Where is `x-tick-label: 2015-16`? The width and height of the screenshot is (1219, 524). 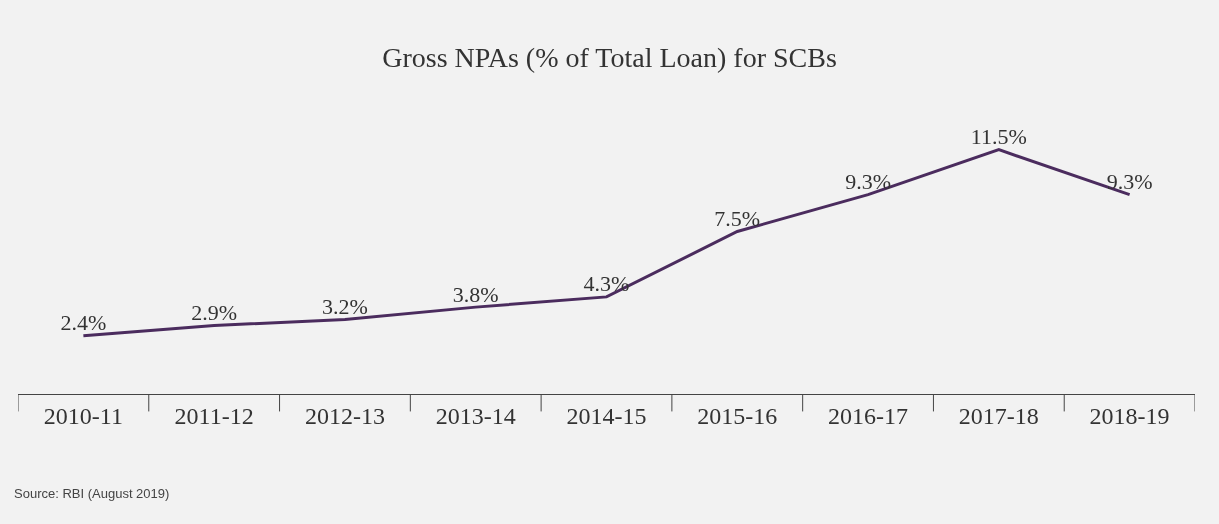
x-tick-label: 2015-16 is located at coordinates (737, 415).